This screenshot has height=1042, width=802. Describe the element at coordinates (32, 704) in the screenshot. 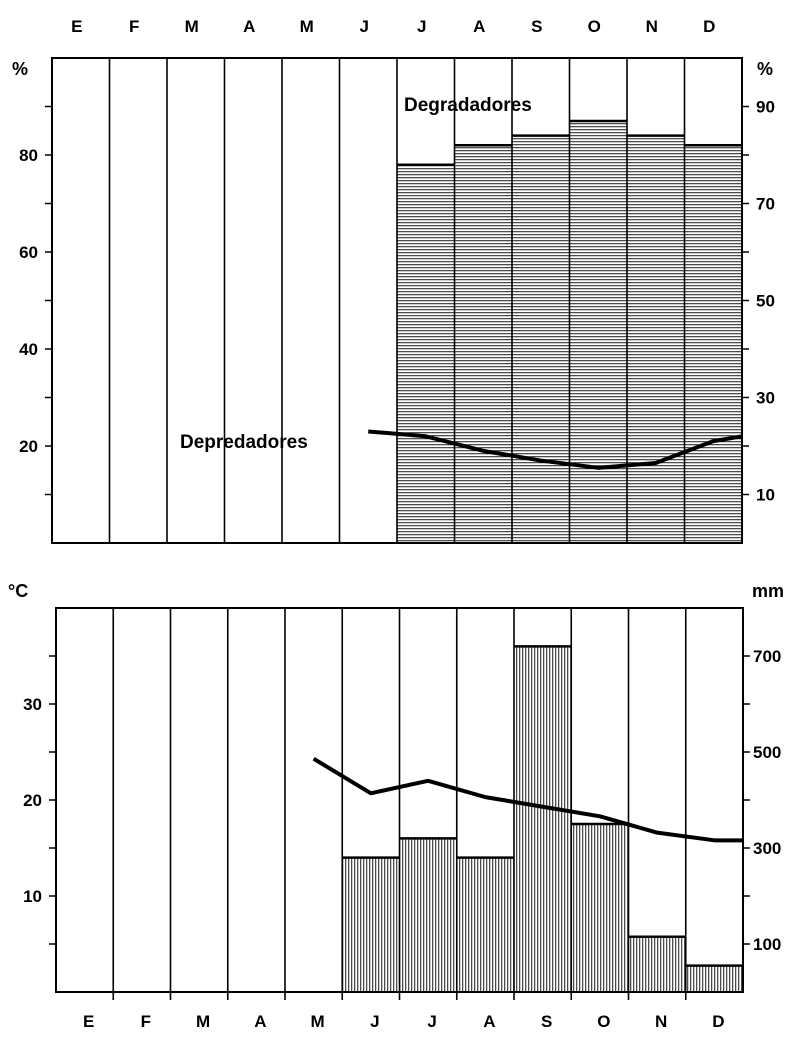

I see `lower-left-tick-label: 30` at that location.